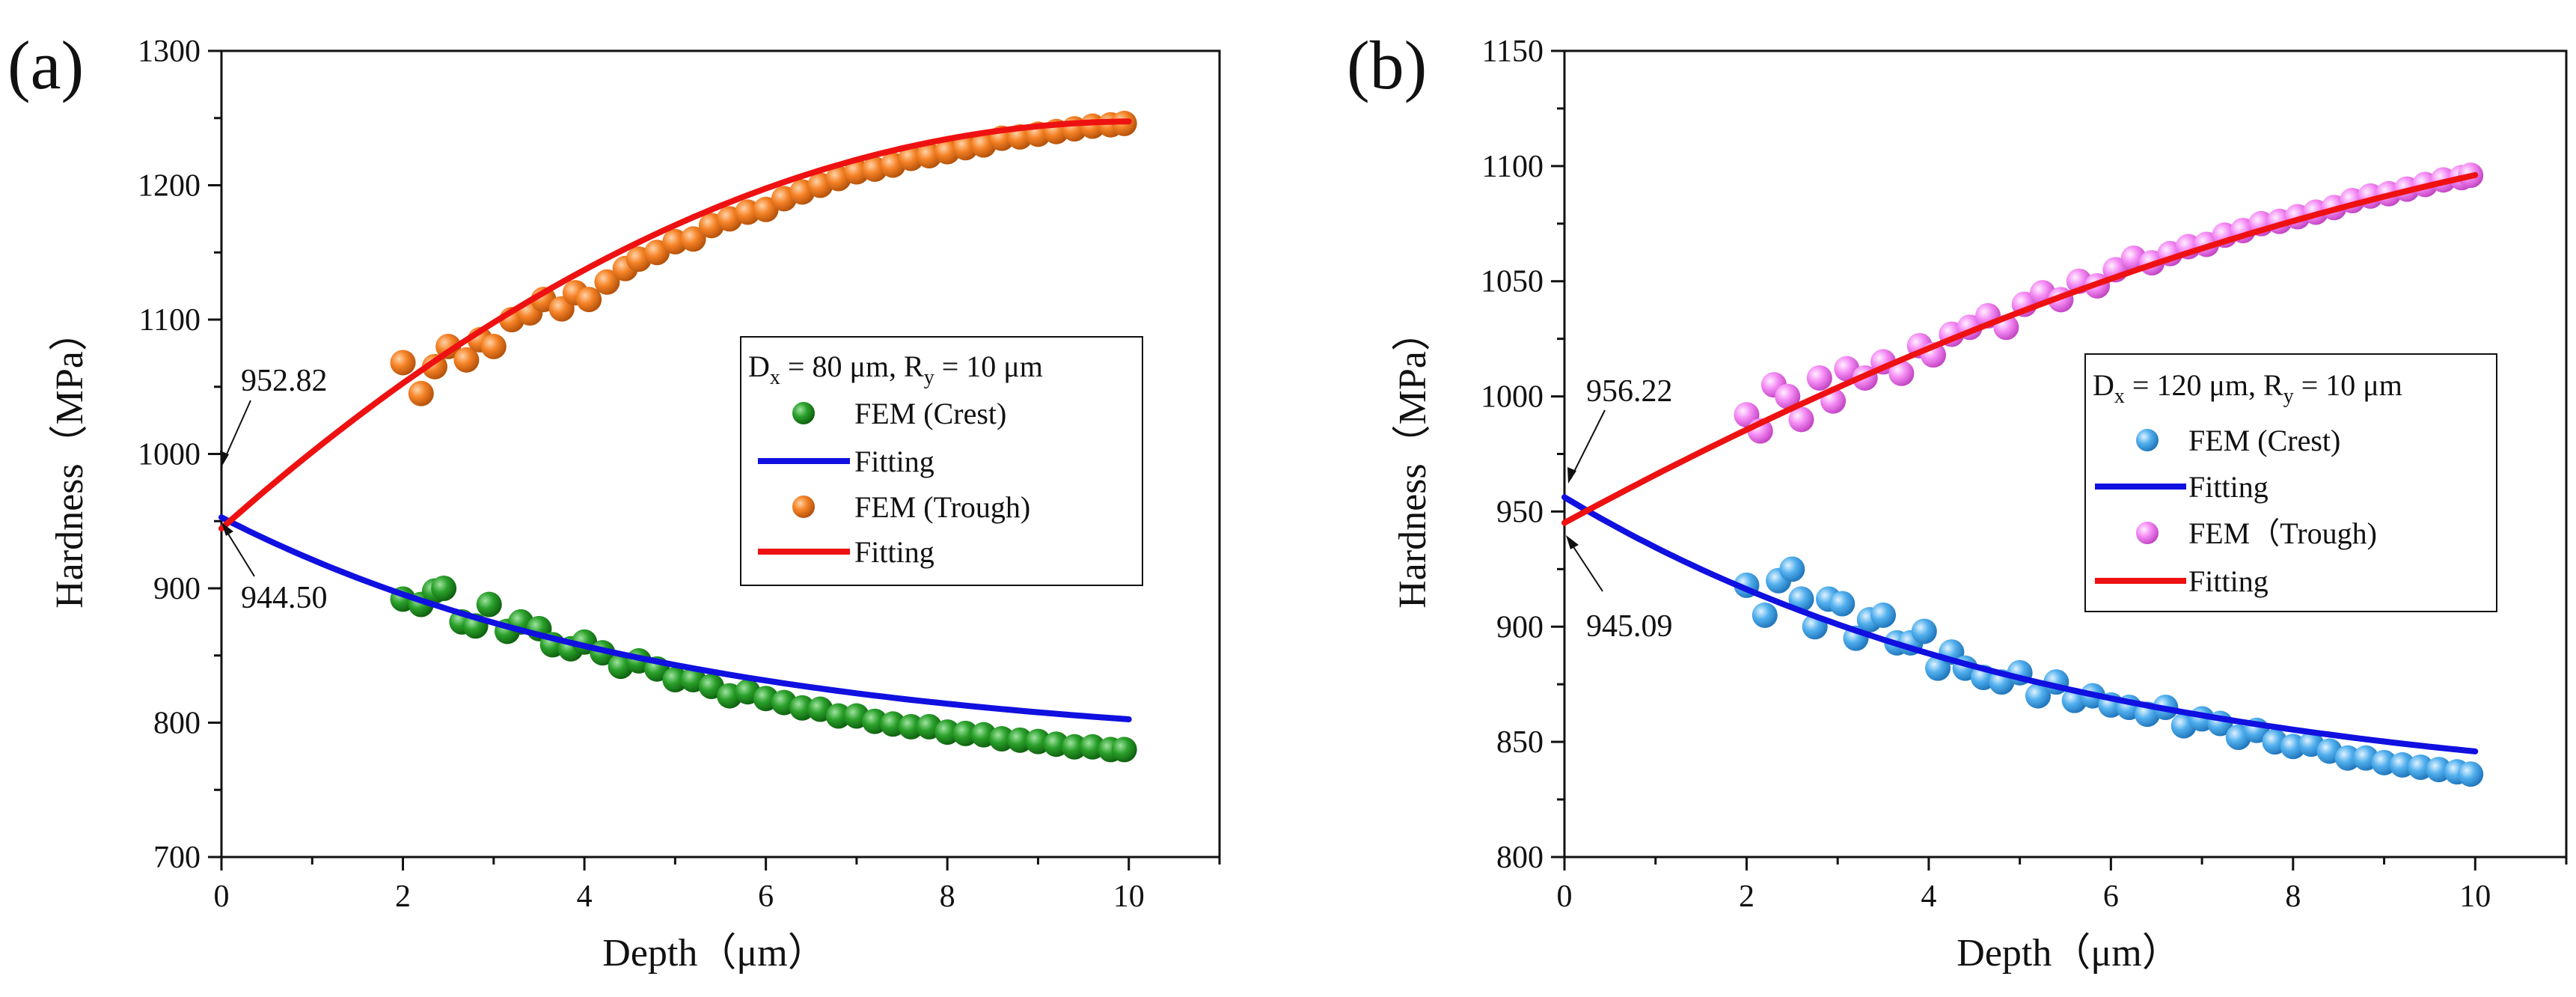  Describe the element at coordinates (169, 455) in the screenshot. I see `y-tick-label-a: 1000` at that location.